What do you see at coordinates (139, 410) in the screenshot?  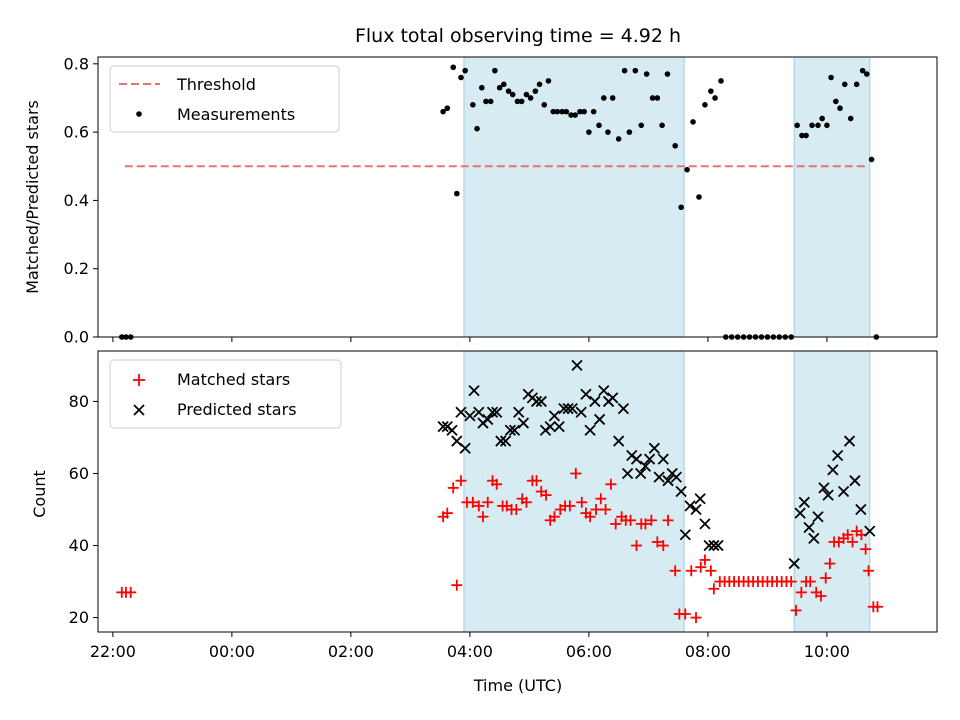 I see `legend-predicted-swatch` at bounding box center [139, 410].